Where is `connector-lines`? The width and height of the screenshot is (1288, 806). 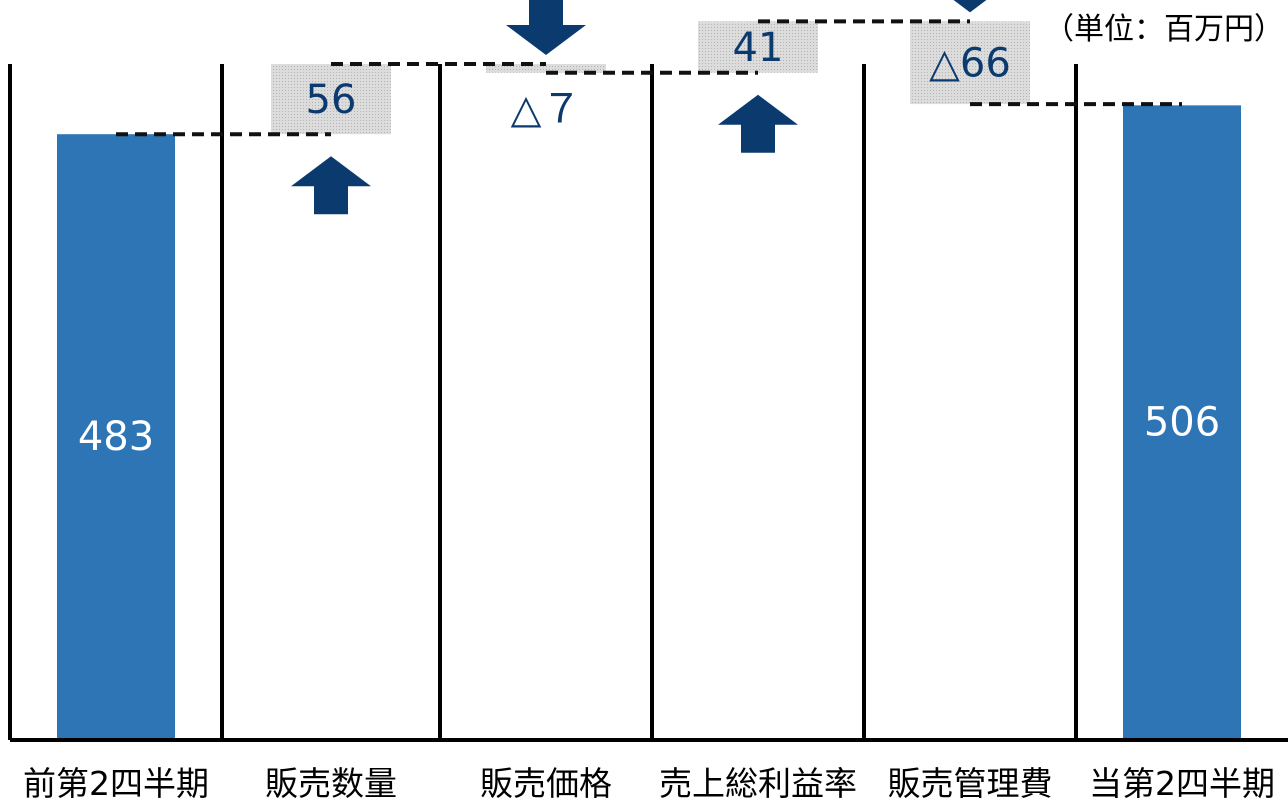
connector-lines is located at coordinates (649, 78).